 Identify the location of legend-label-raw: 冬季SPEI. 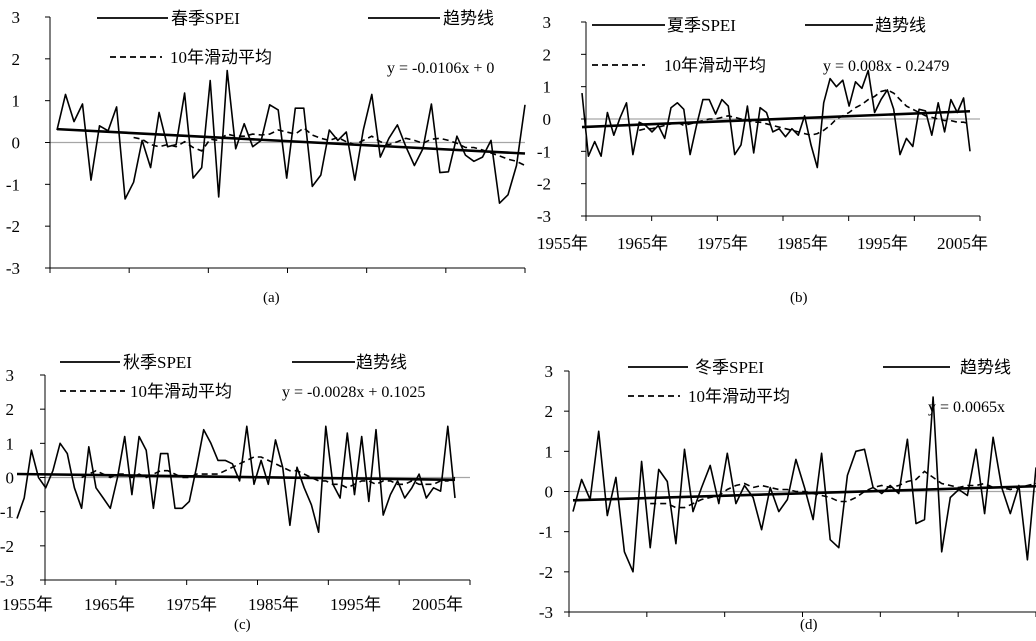
(729, 367).